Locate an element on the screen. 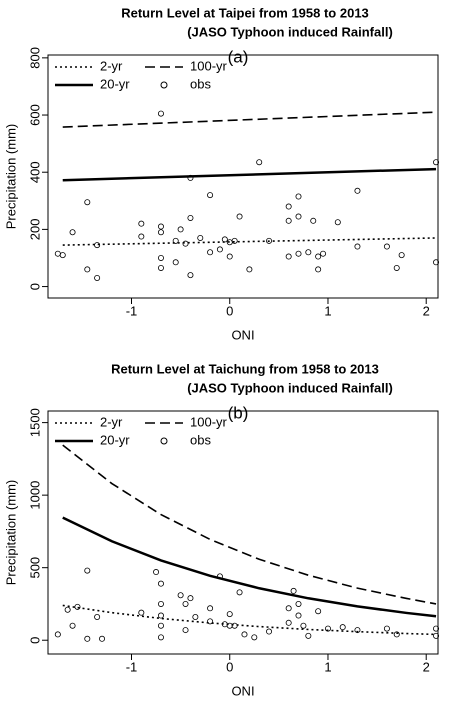 The height and width of the screenshot is (711, 474). y-tick-label: 0 is located at coordinates (34, 286).